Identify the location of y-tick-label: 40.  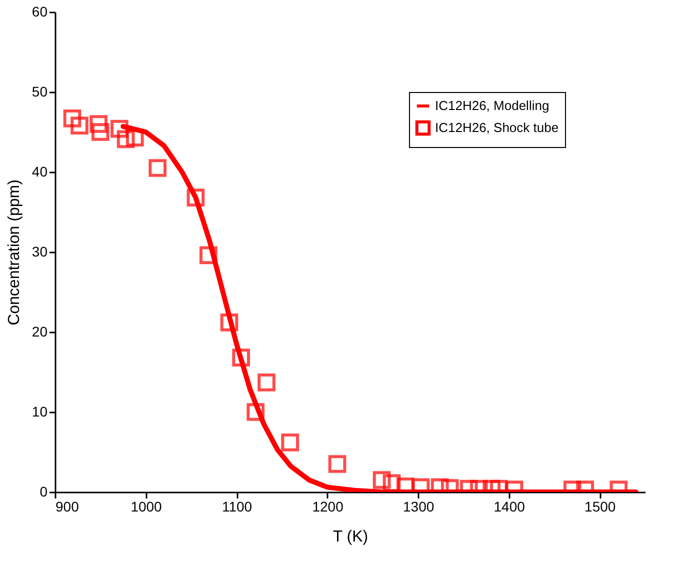
(40, 172).